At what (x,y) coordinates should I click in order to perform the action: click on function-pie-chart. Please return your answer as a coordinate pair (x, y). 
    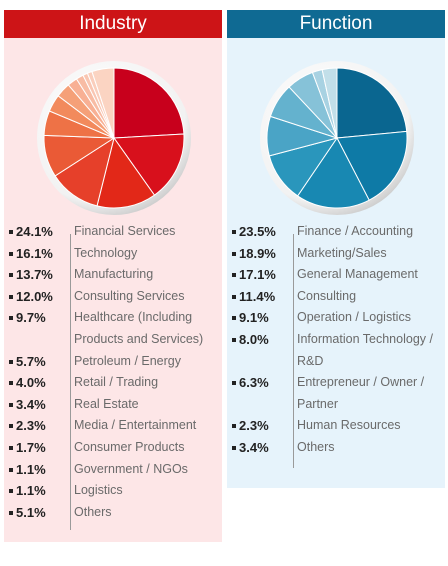
    Looking at the image, I should click on (337, 138).